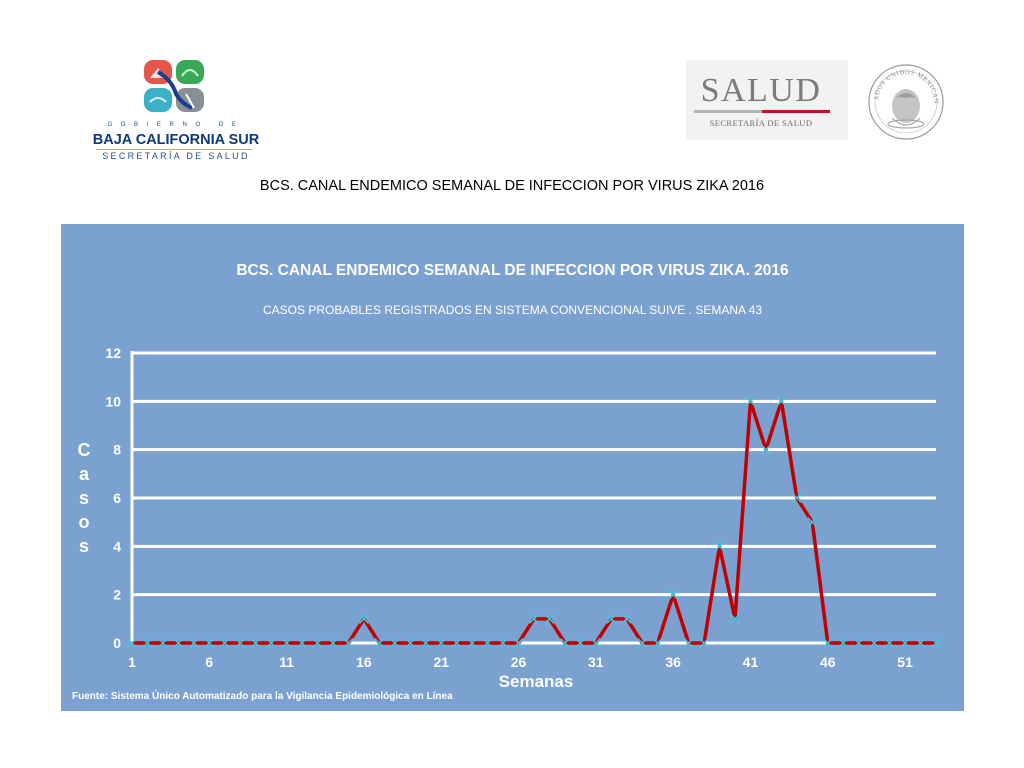 The width and height of the screenshot is (1024, 768). Describe the element at coordinates (596, 662) in the screenshot. I see `x-tick-label: 31` at that location.